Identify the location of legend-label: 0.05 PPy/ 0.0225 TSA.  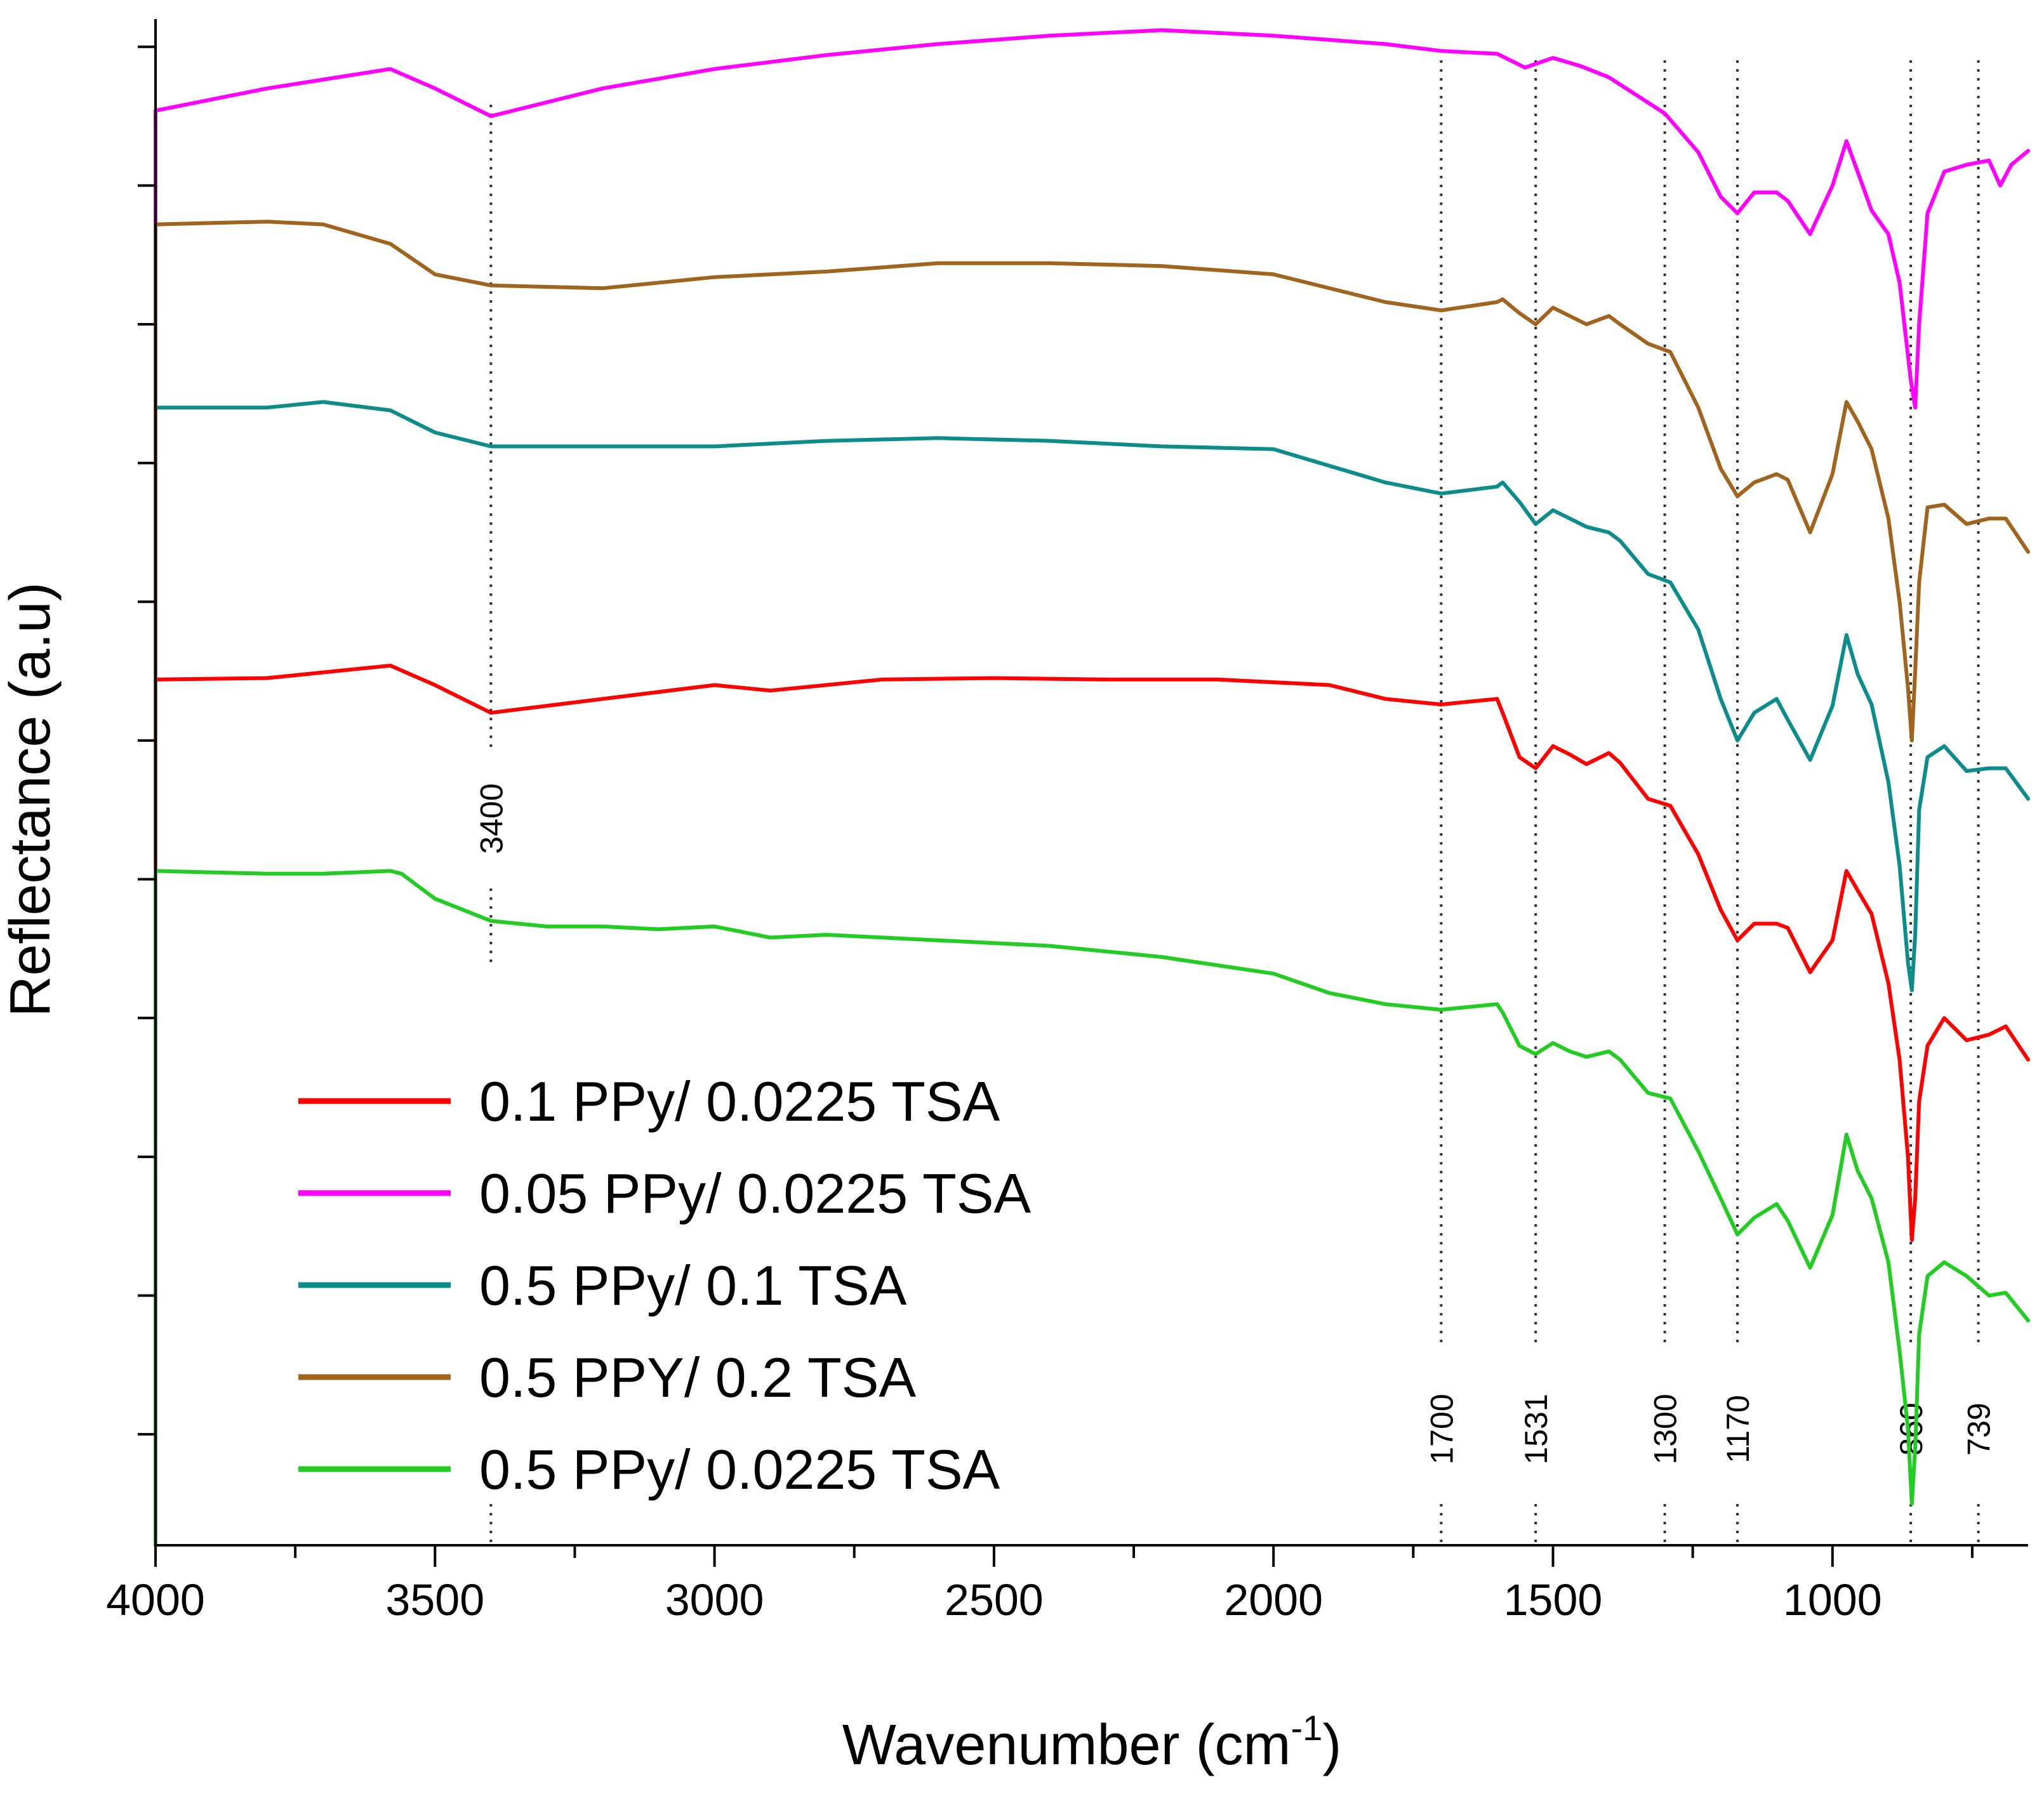
(755, 1193).